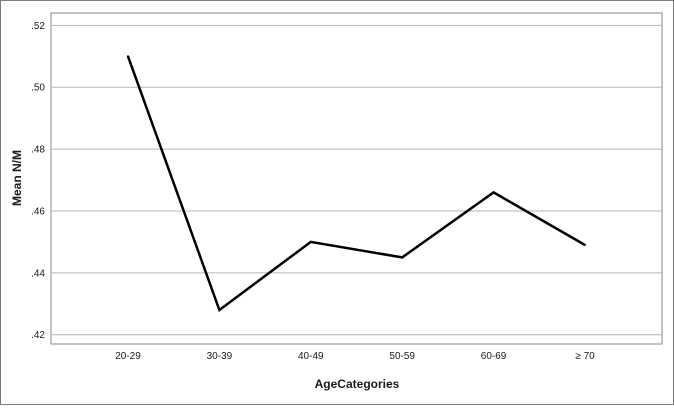  Describe the element at coordinates (38, 211) in the screenshot. I see `y-tick-label: .46` at that location.